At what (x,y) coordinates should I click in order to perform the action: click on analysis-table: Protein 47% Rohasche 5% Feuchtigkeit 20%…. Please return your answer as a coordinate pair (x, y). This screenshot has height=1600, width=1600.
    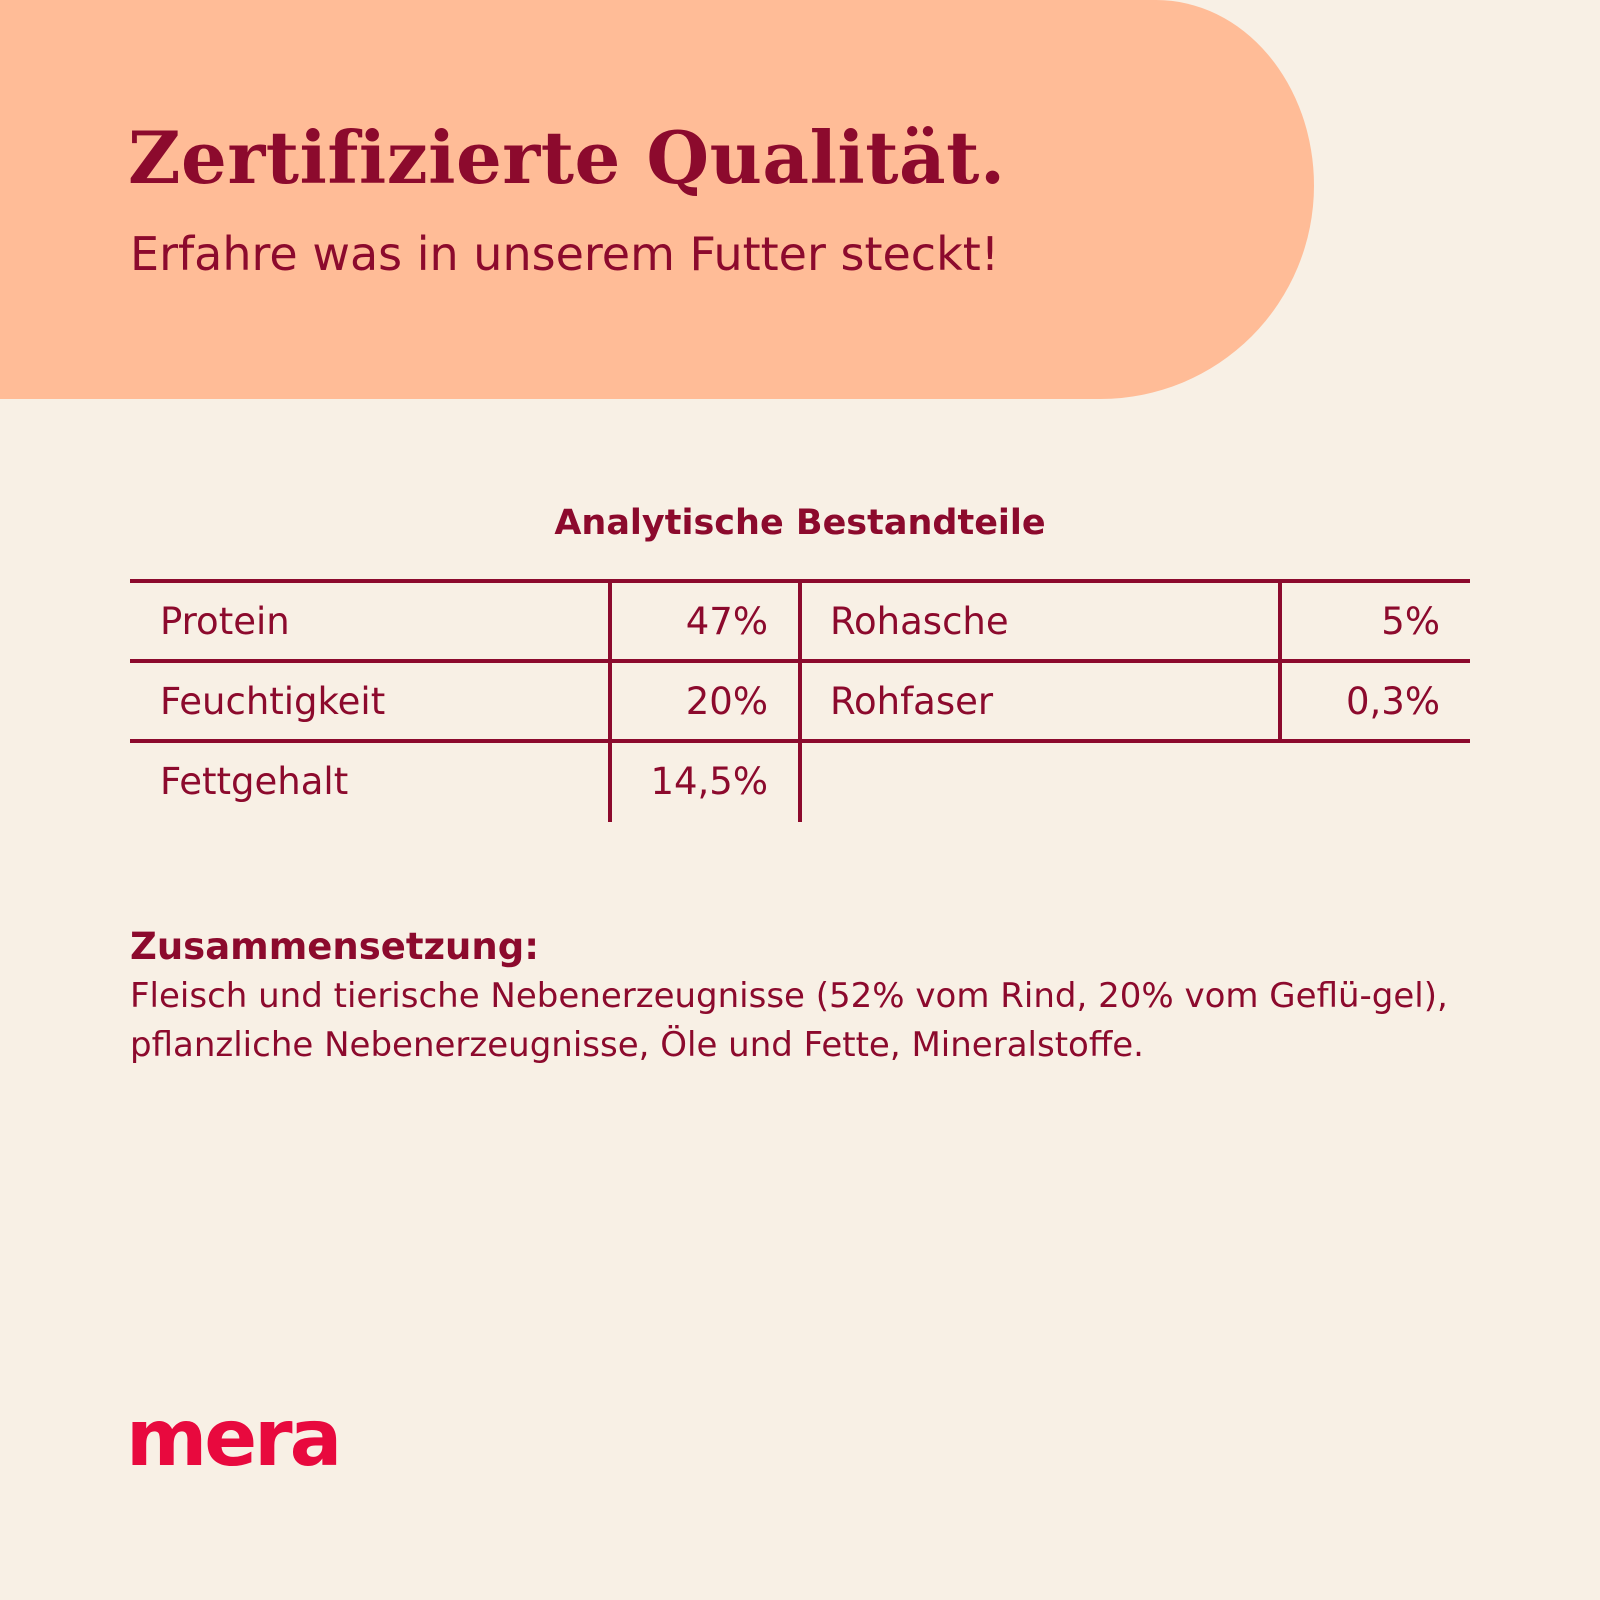
    Looking at the image, I should click on (800, 700).